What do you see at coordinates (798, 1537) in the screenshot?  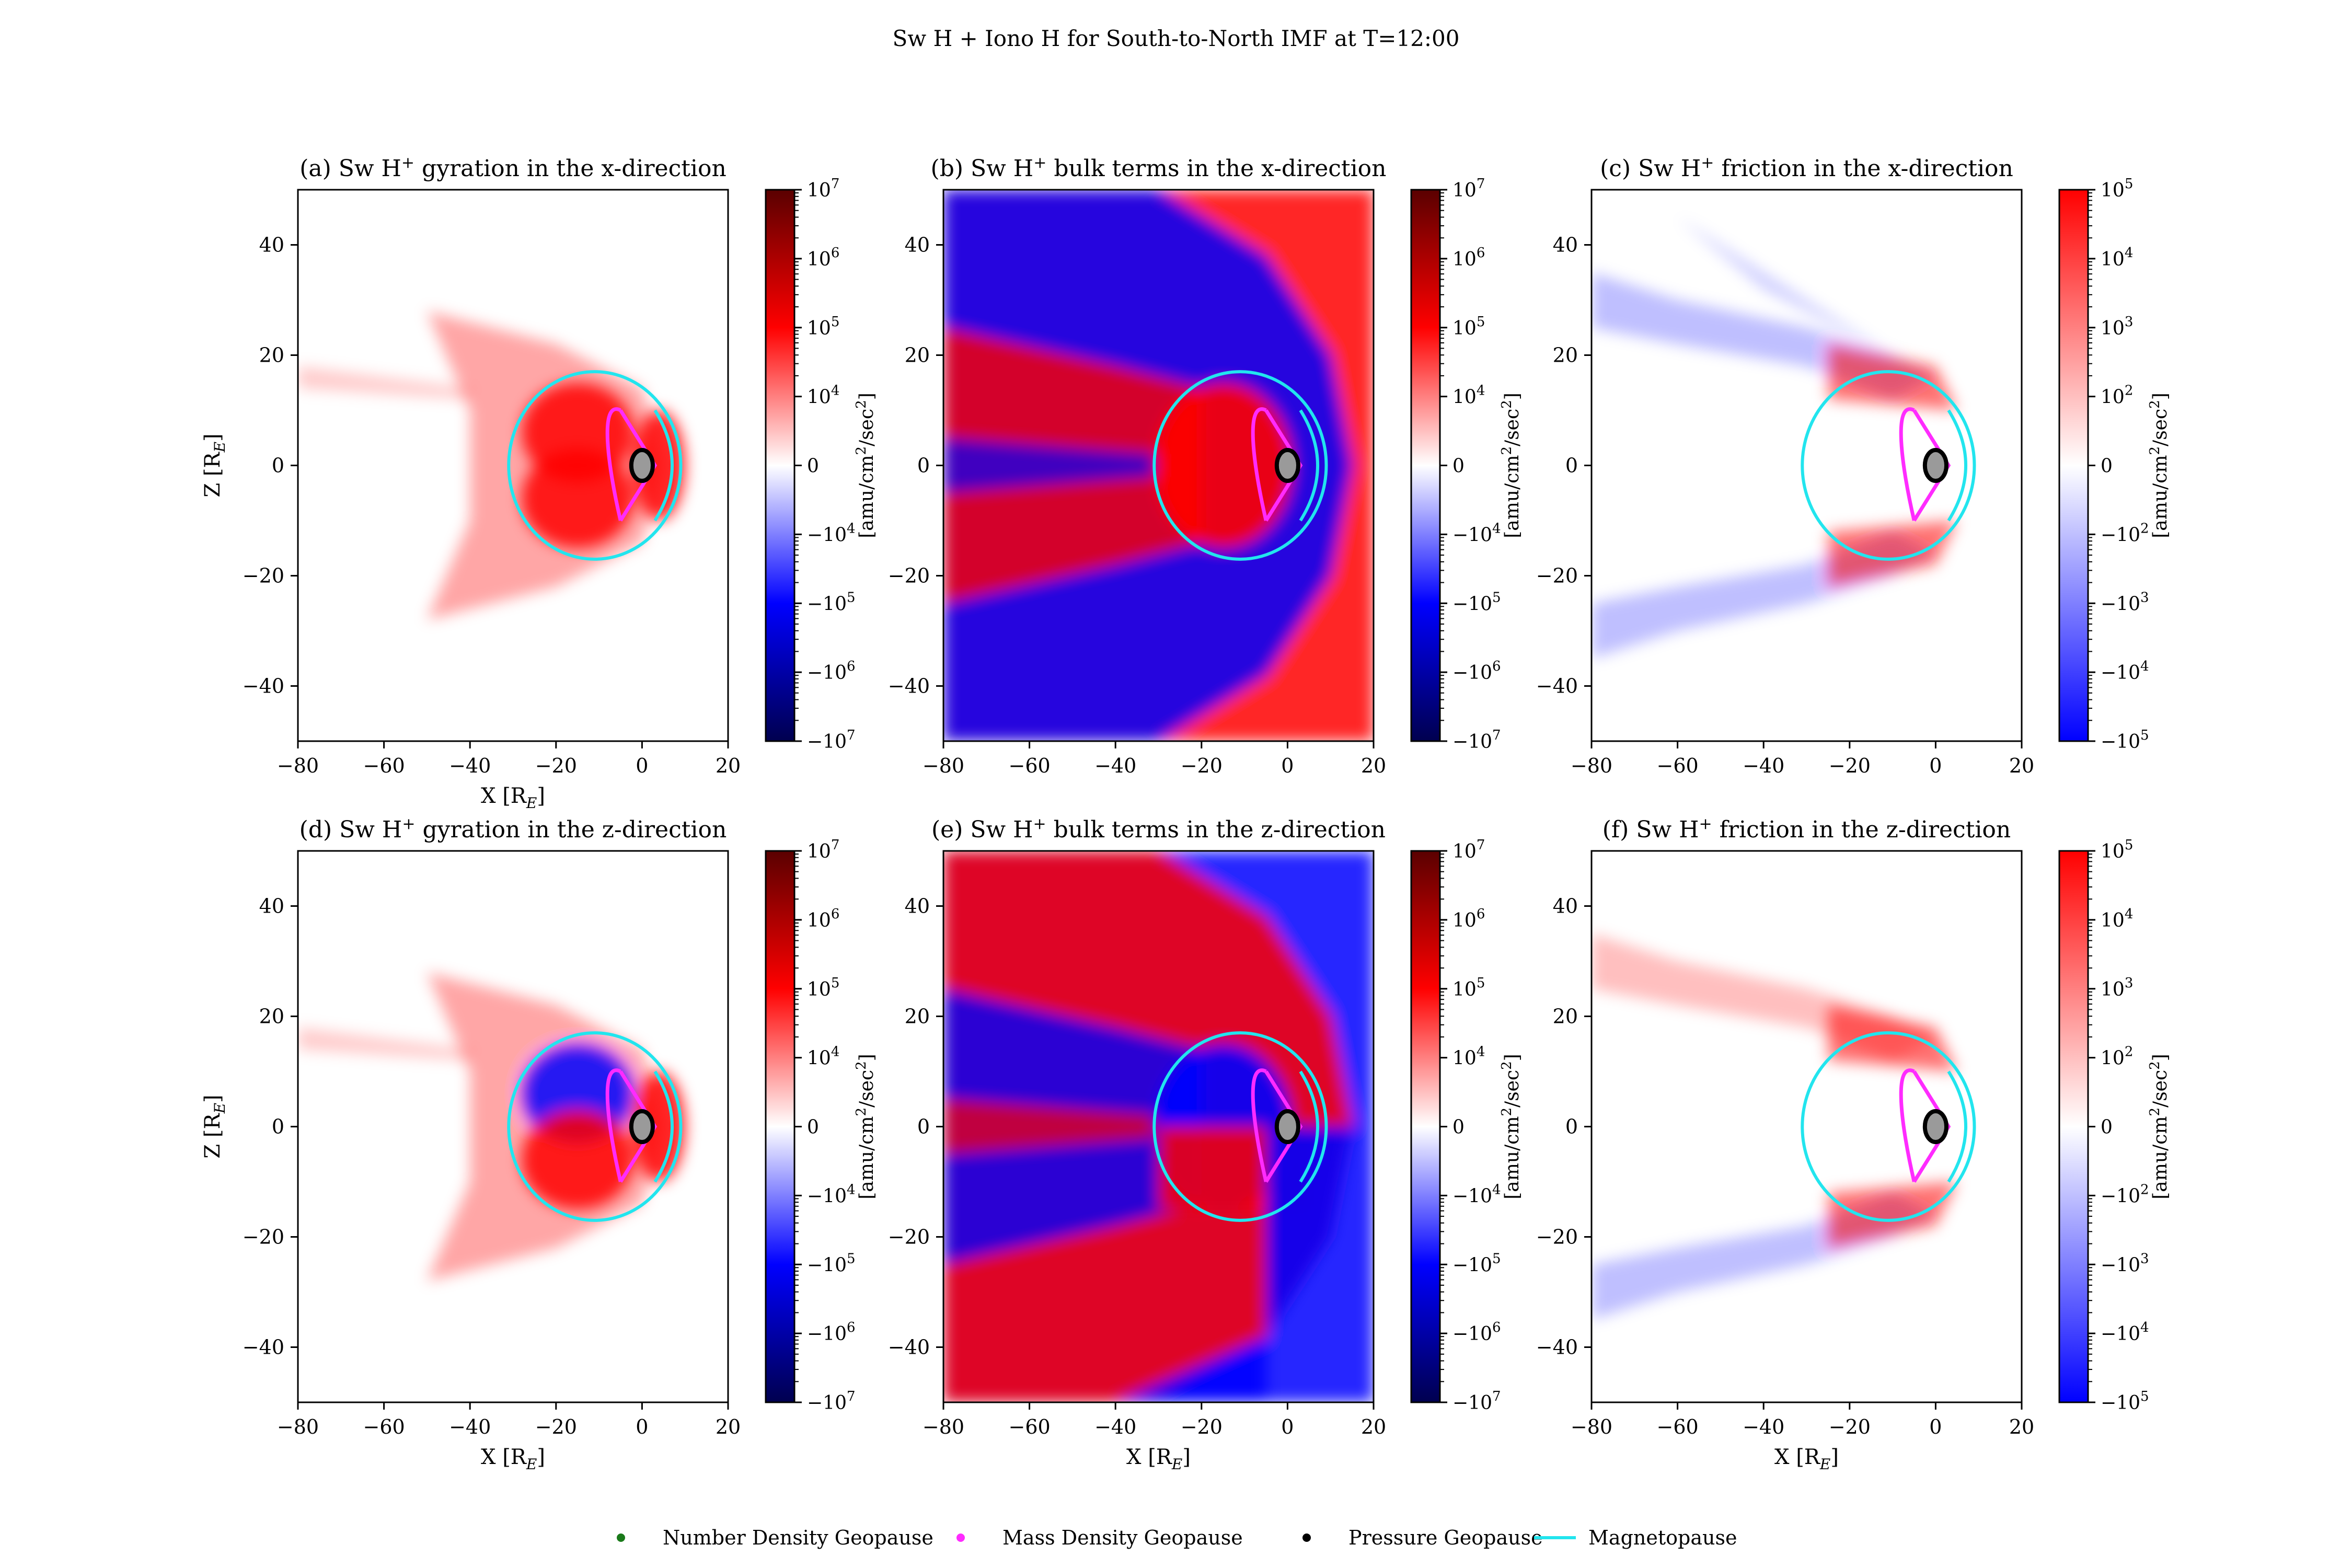 I see `legend-label: Number Density Geopause` at bounding box center [798, 1537].